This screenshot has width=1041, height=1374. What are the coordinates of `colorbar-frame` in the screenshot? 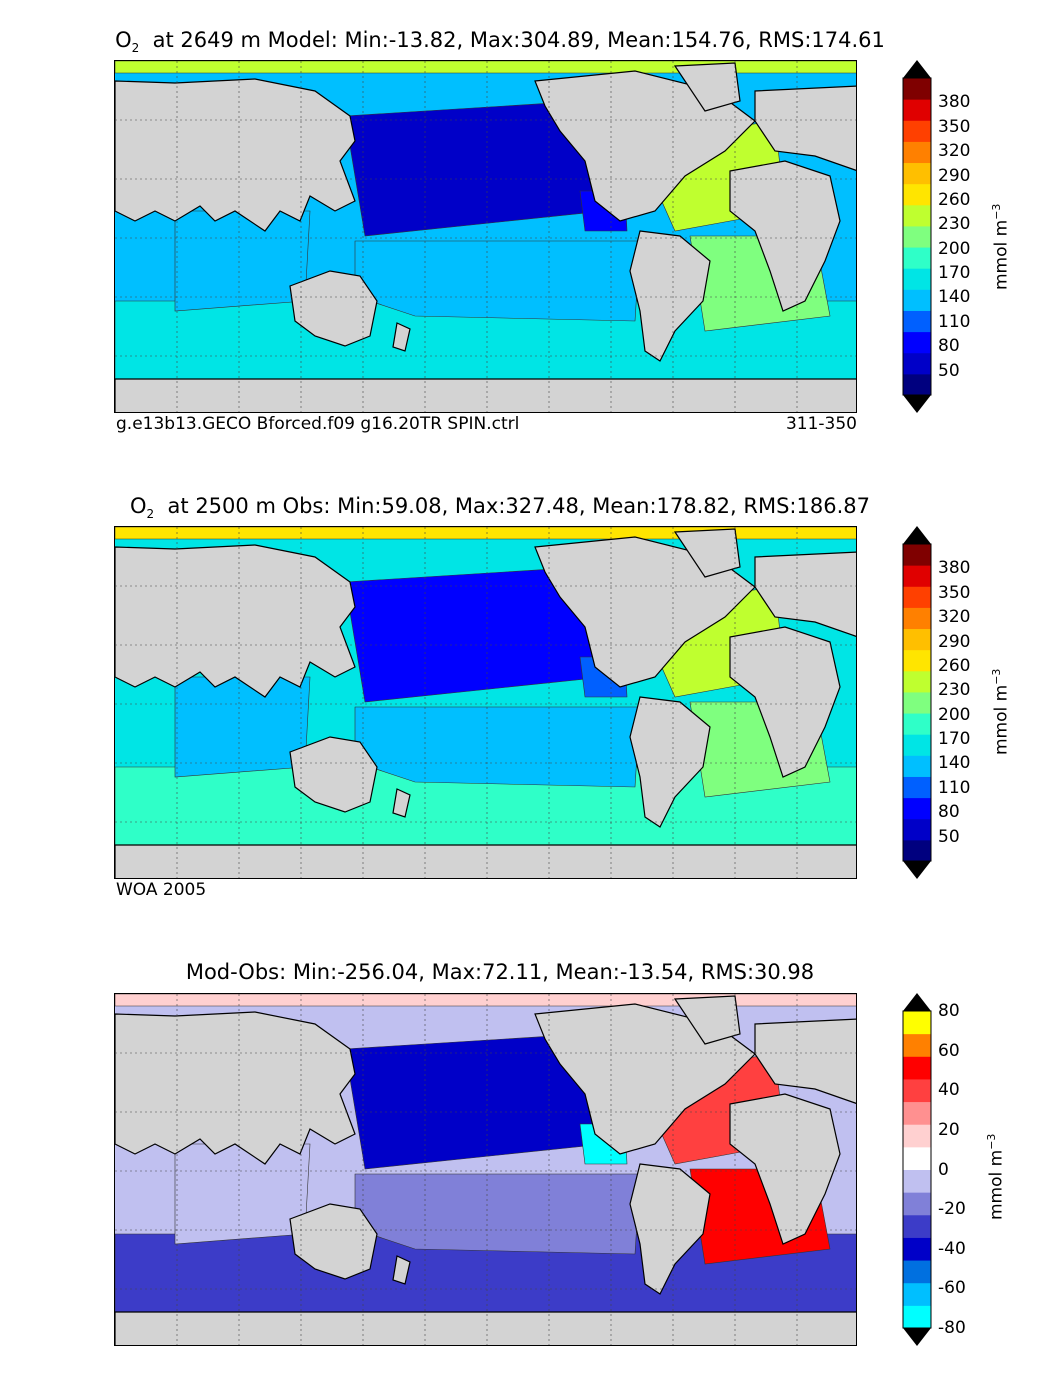 It's located at (917, 1169).